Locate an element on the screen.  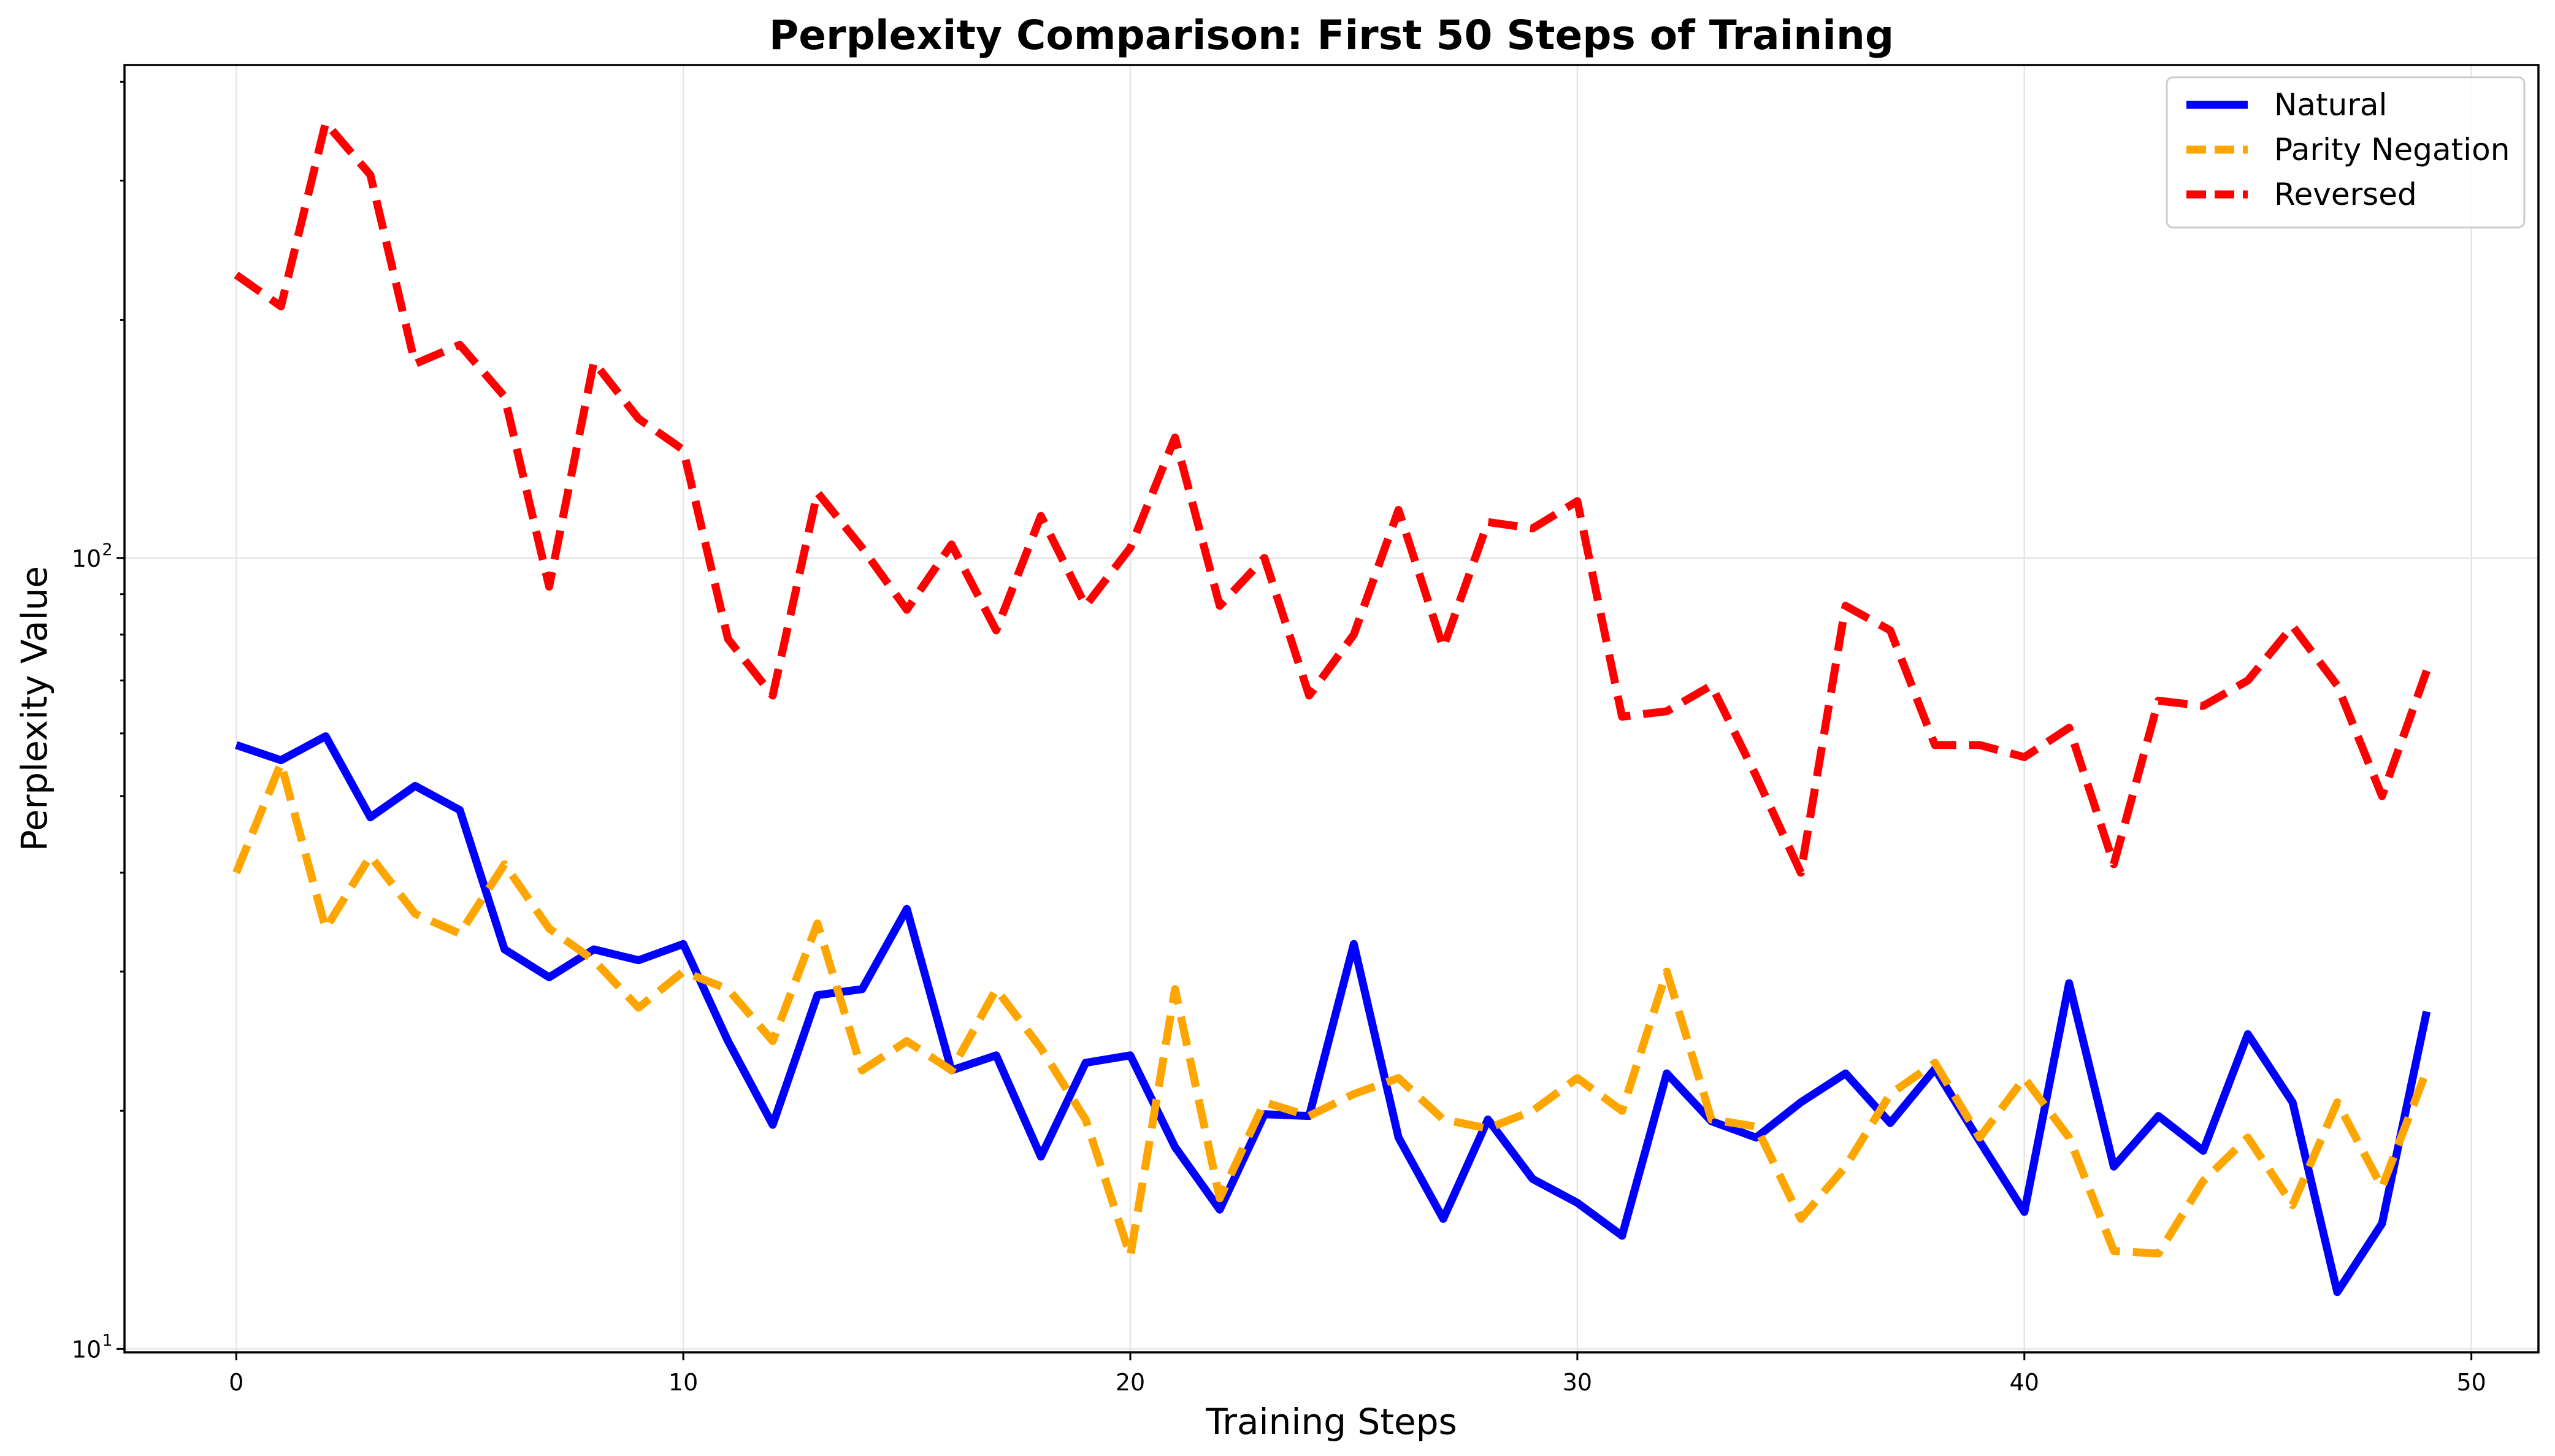
x-tick-label: 0 is located at coordinates (236, 1382).